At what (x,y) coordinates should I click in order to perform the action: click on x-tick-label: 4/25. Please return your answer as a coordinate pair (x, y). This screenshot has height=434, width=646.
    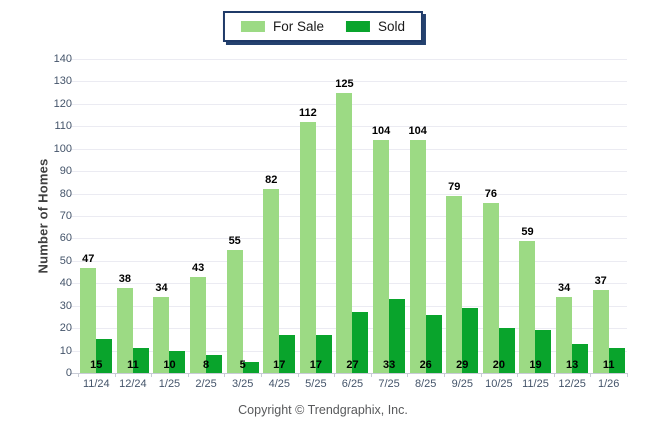
    Looking at the image, I should click on (279, 384).